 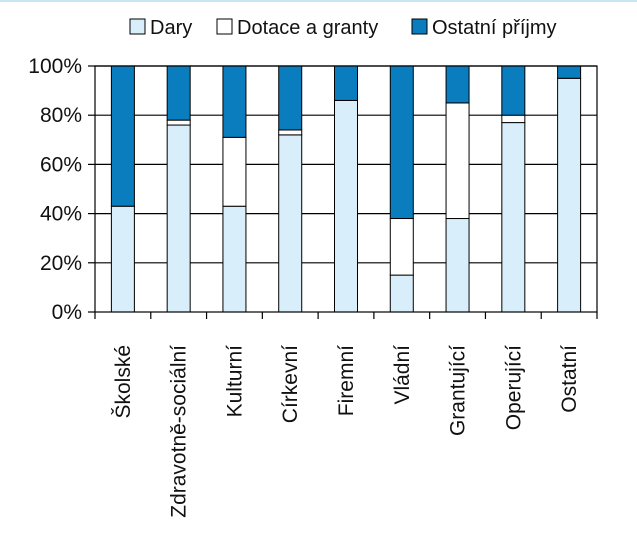 I want to click on y-tick-label: 60%, so click(x=61, y=164).